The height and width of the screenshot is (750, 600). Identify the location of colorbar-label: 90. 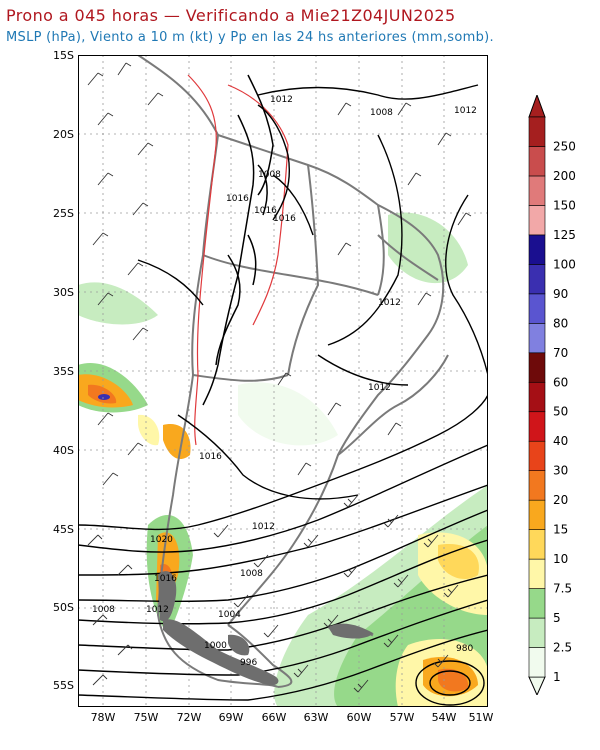
(560, 294).